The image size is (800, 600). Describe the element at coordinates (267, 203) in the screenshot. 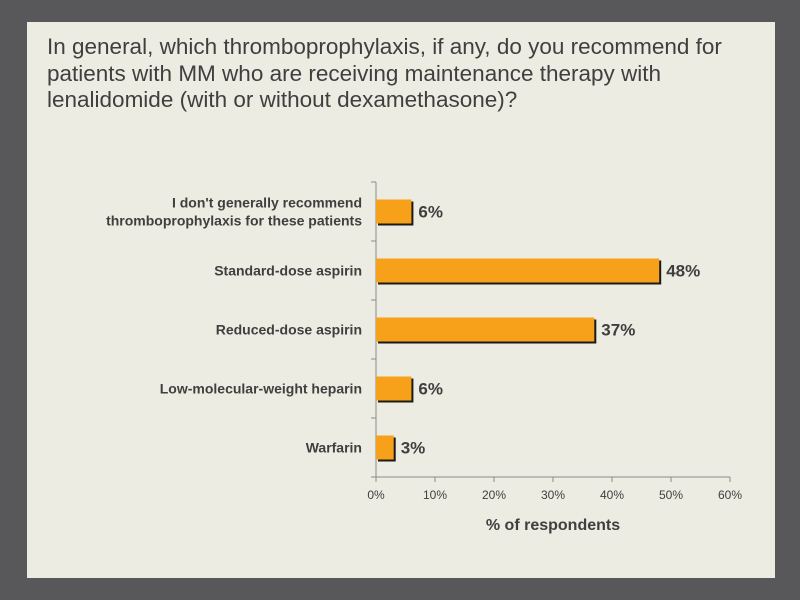

I see `category-label: I don't generally recommend` at that location.